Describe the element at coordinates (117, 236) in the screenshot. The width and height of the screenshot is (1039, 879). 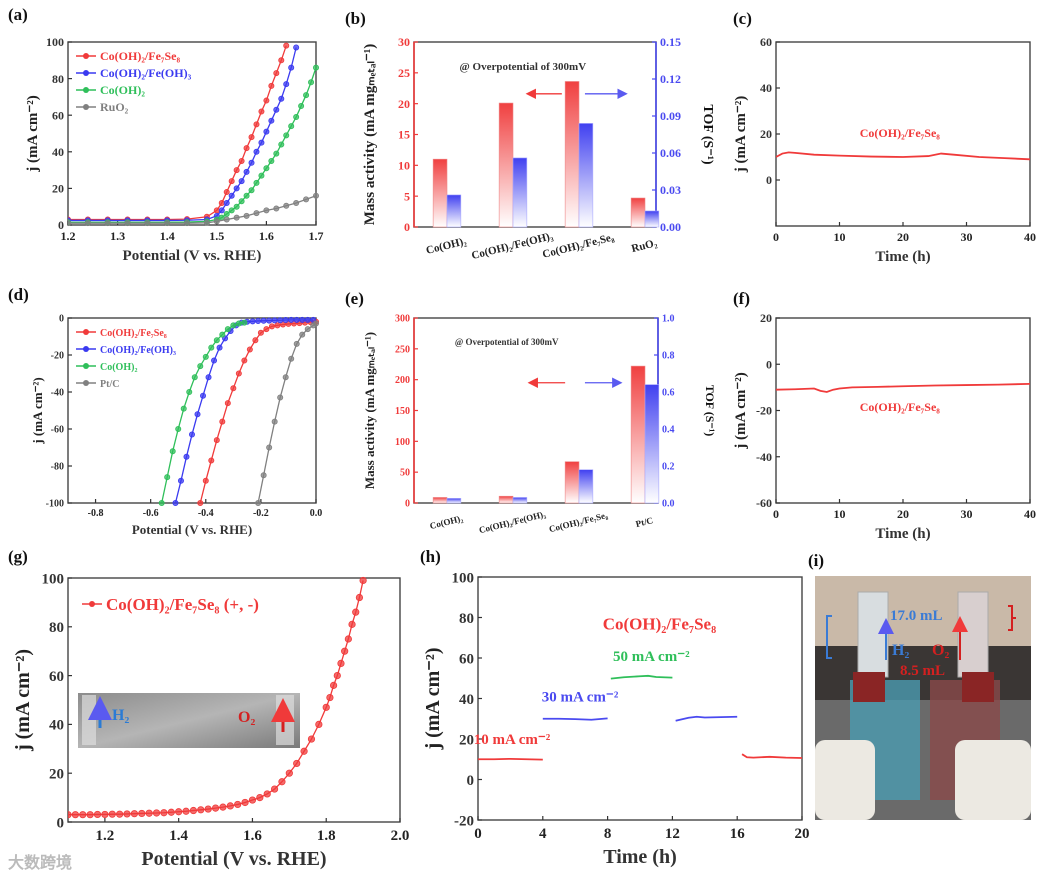
I see `x-tick-label: 1.3` at that location.